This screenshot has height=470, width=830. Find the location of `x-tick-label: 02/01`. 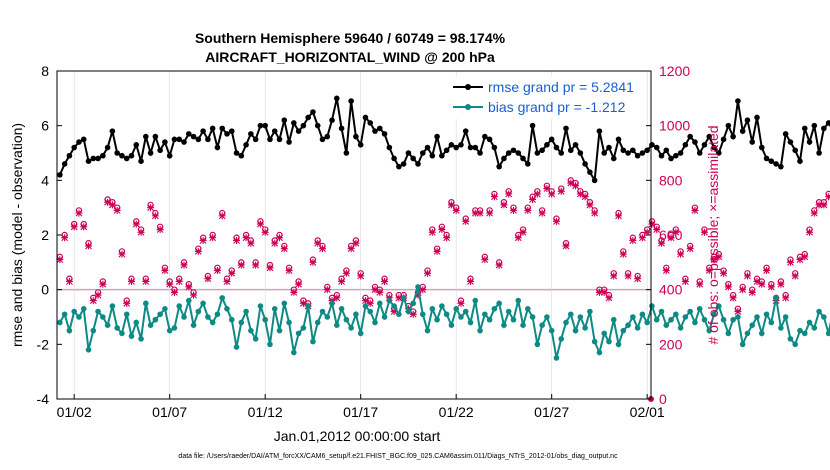

x-tick-label: 02/01 is located at coordinates (647, 412).